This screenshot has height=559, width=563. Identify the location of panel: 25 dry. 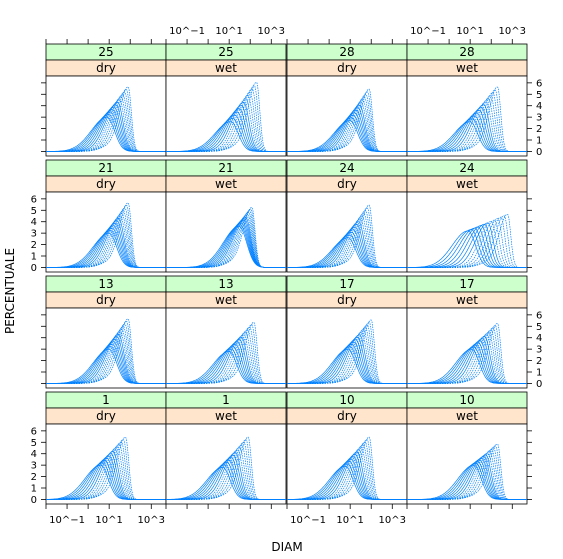
(104, 98).